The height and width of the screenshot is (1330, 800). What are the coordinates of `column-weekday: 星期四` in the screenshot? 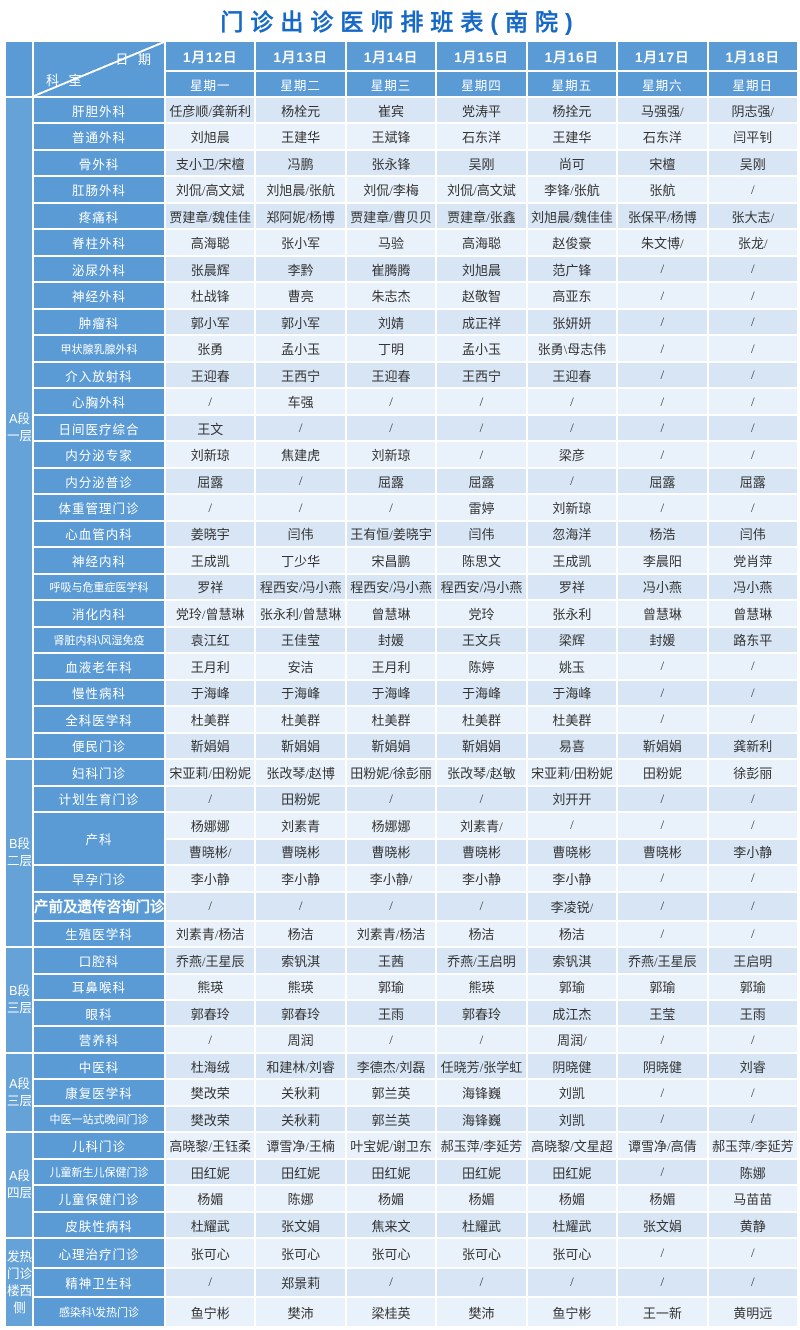 It's located at (481, 84).